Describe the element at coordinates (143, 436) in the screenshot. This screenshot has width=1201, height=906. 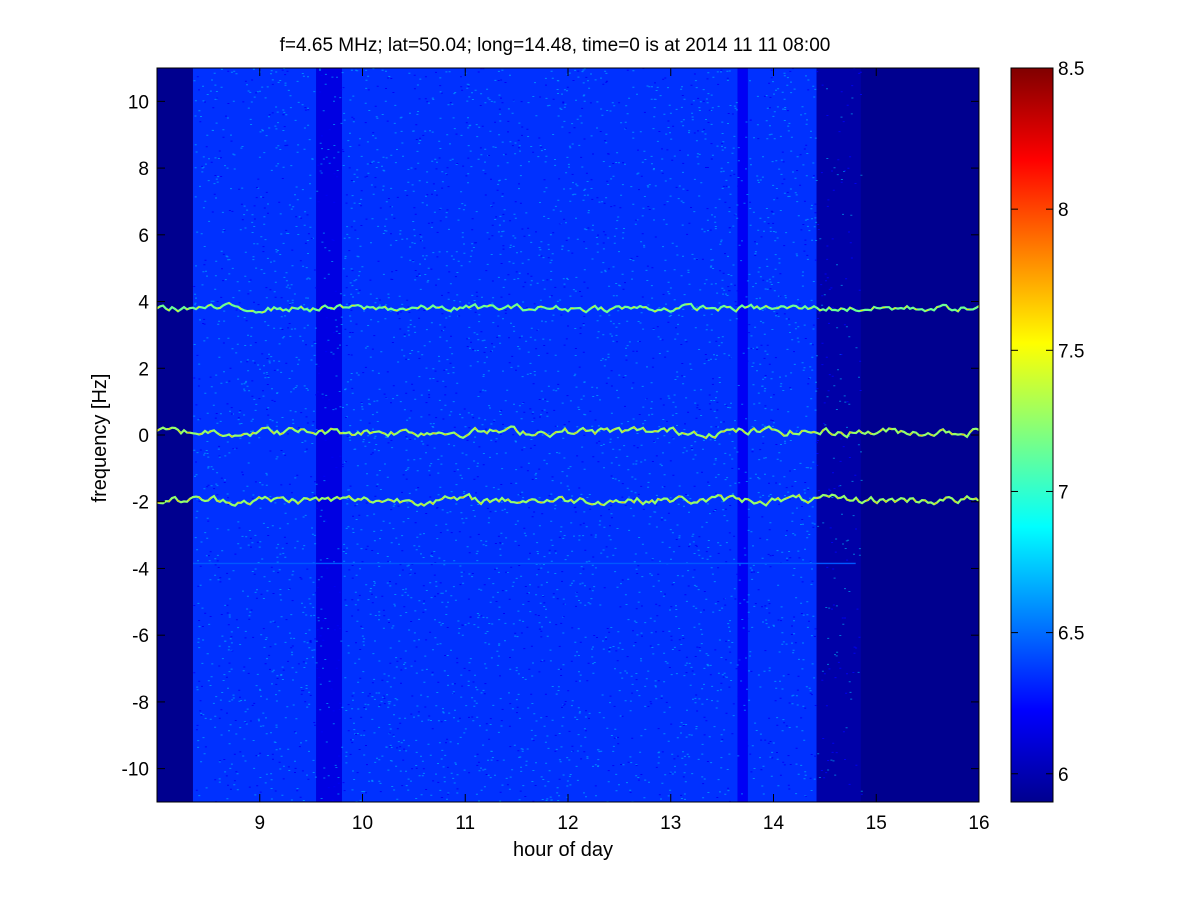
I see `y-tick-label: 0` at that location.